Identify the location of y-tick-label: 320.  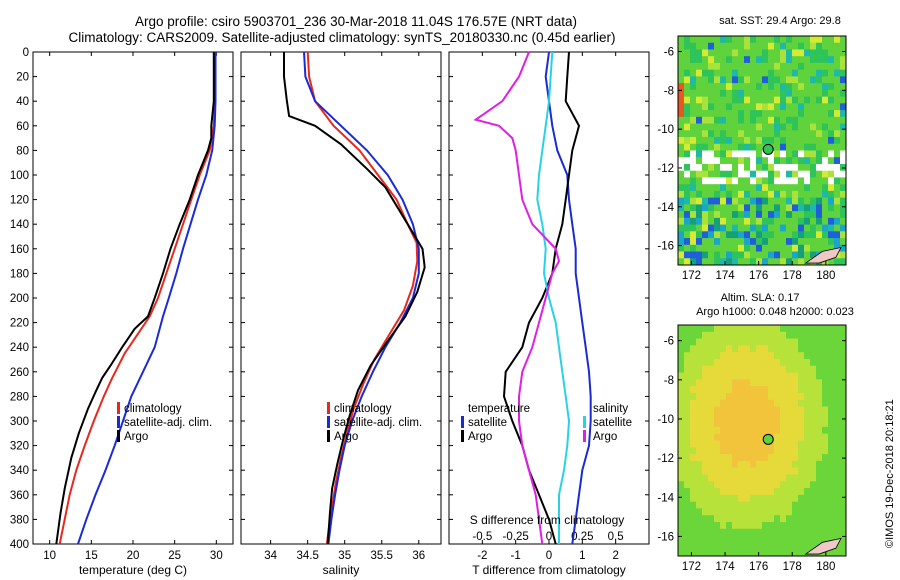
(19, 447).